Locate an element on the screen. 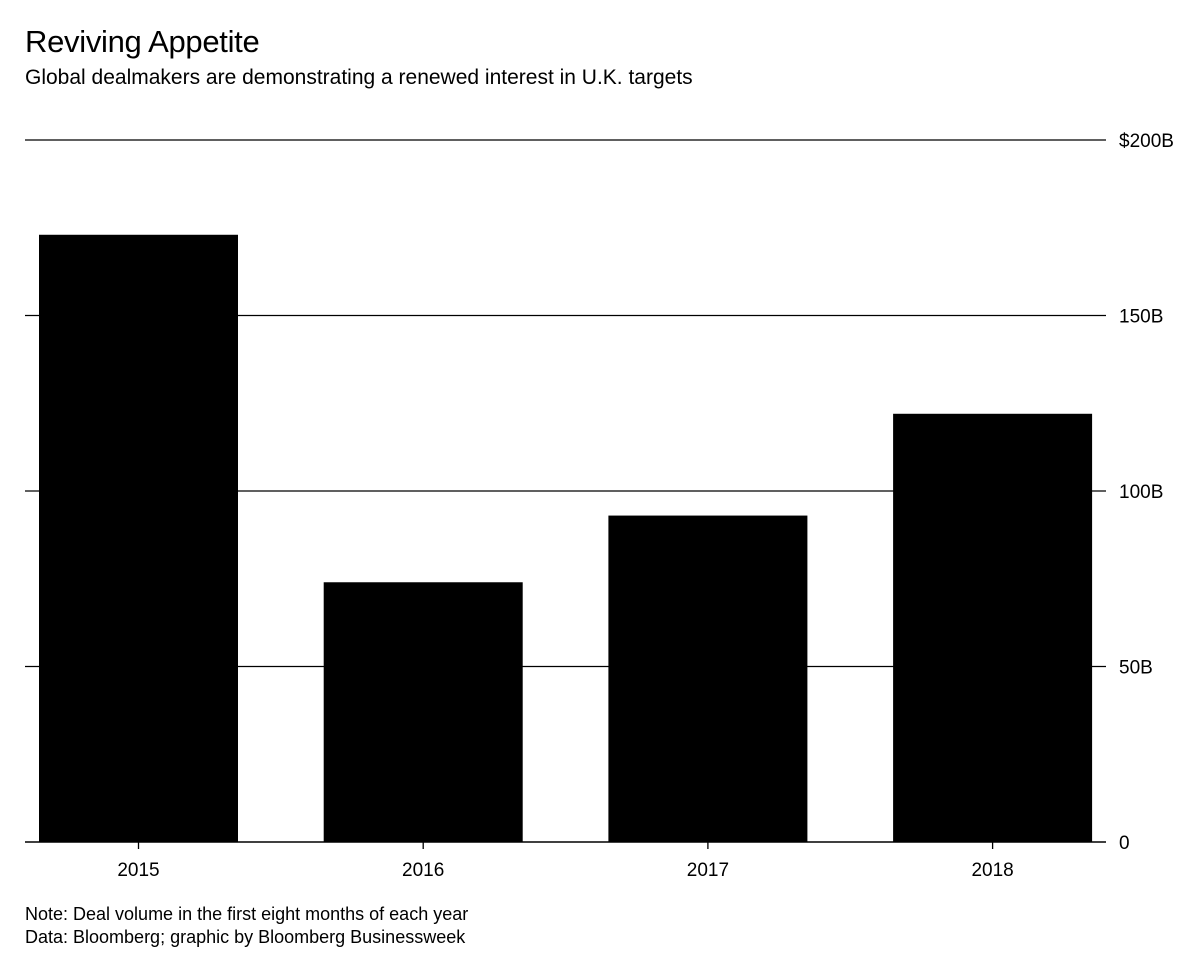  y-tick-label: $200B is located at coordinates (1146, 141).